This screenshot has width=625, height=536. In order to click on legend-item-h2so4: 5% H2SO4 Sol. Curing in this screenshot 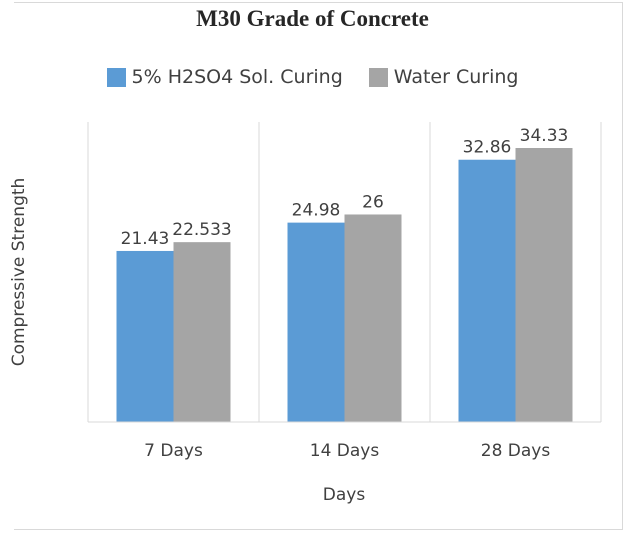, I will do `click(224, 77)`.